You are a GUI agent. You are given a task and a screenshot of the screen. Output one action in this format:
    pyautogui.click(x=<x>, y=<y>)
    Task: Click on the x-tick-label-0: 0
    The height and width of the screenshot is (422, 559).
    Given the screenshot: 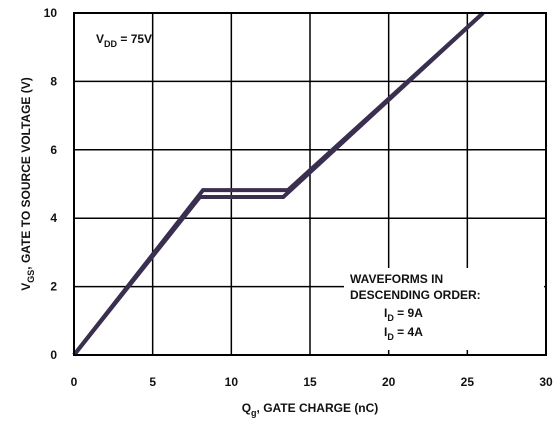 What is the action you would take?
    pyautogui.click(x=74, y=382)
    